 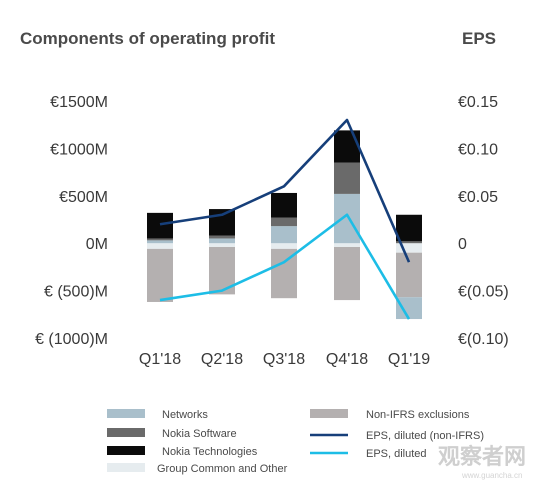 What do you see at coordinates (478, 102) in the screenshot?
I see `right-tick-label: €0.15` at bounding box center [478, 102].